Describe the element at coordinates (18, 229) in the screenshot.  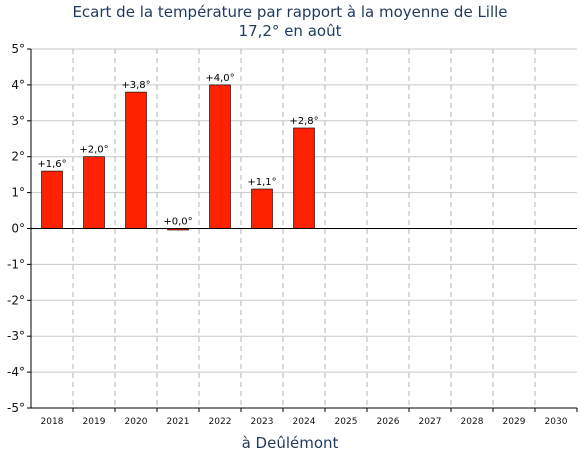
I see `y-tick-label: 0°` at that location.